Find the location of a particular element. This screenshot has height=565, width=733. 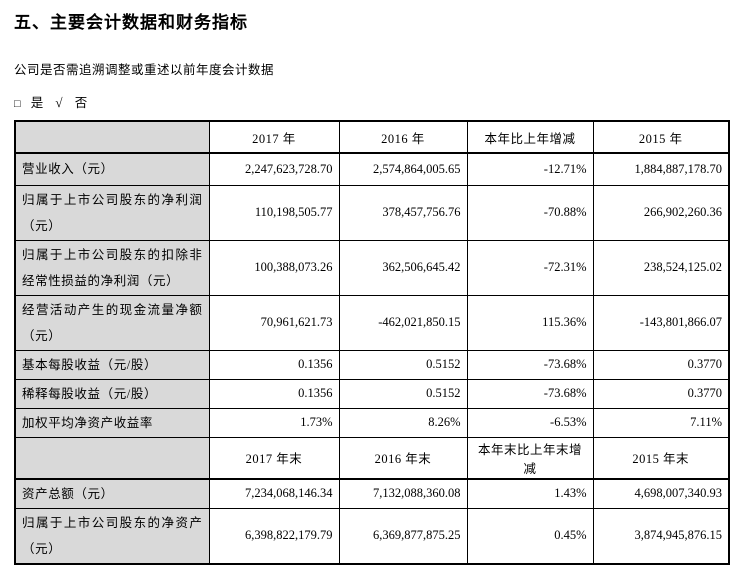

column-header-2017: 2017 年 is located at coordinates (274, 137).